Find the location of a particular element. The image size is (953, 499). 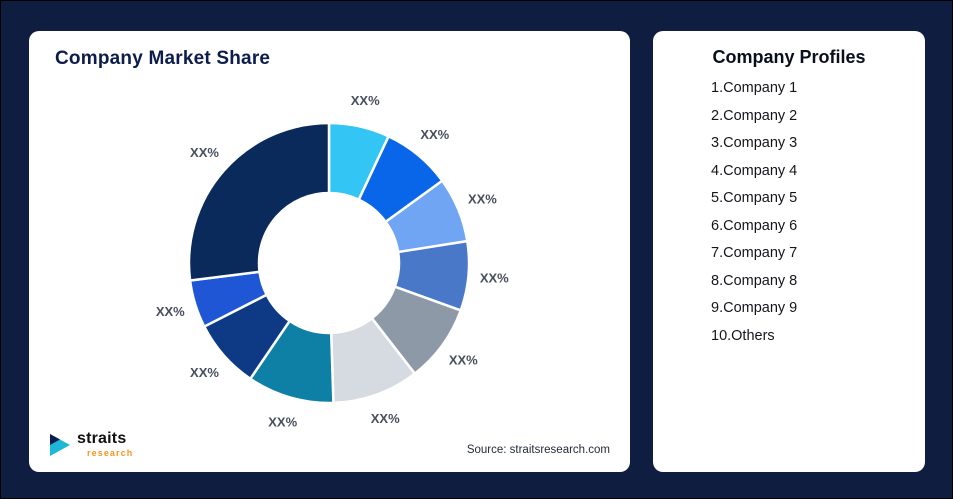

logo-text: straits research is located at coordinates (105, 444).